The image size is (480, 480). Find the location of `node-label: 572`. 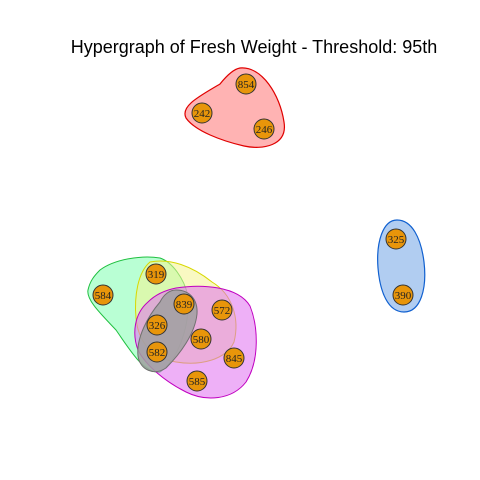

node-label: 572 is located at coordinates (222, 311).